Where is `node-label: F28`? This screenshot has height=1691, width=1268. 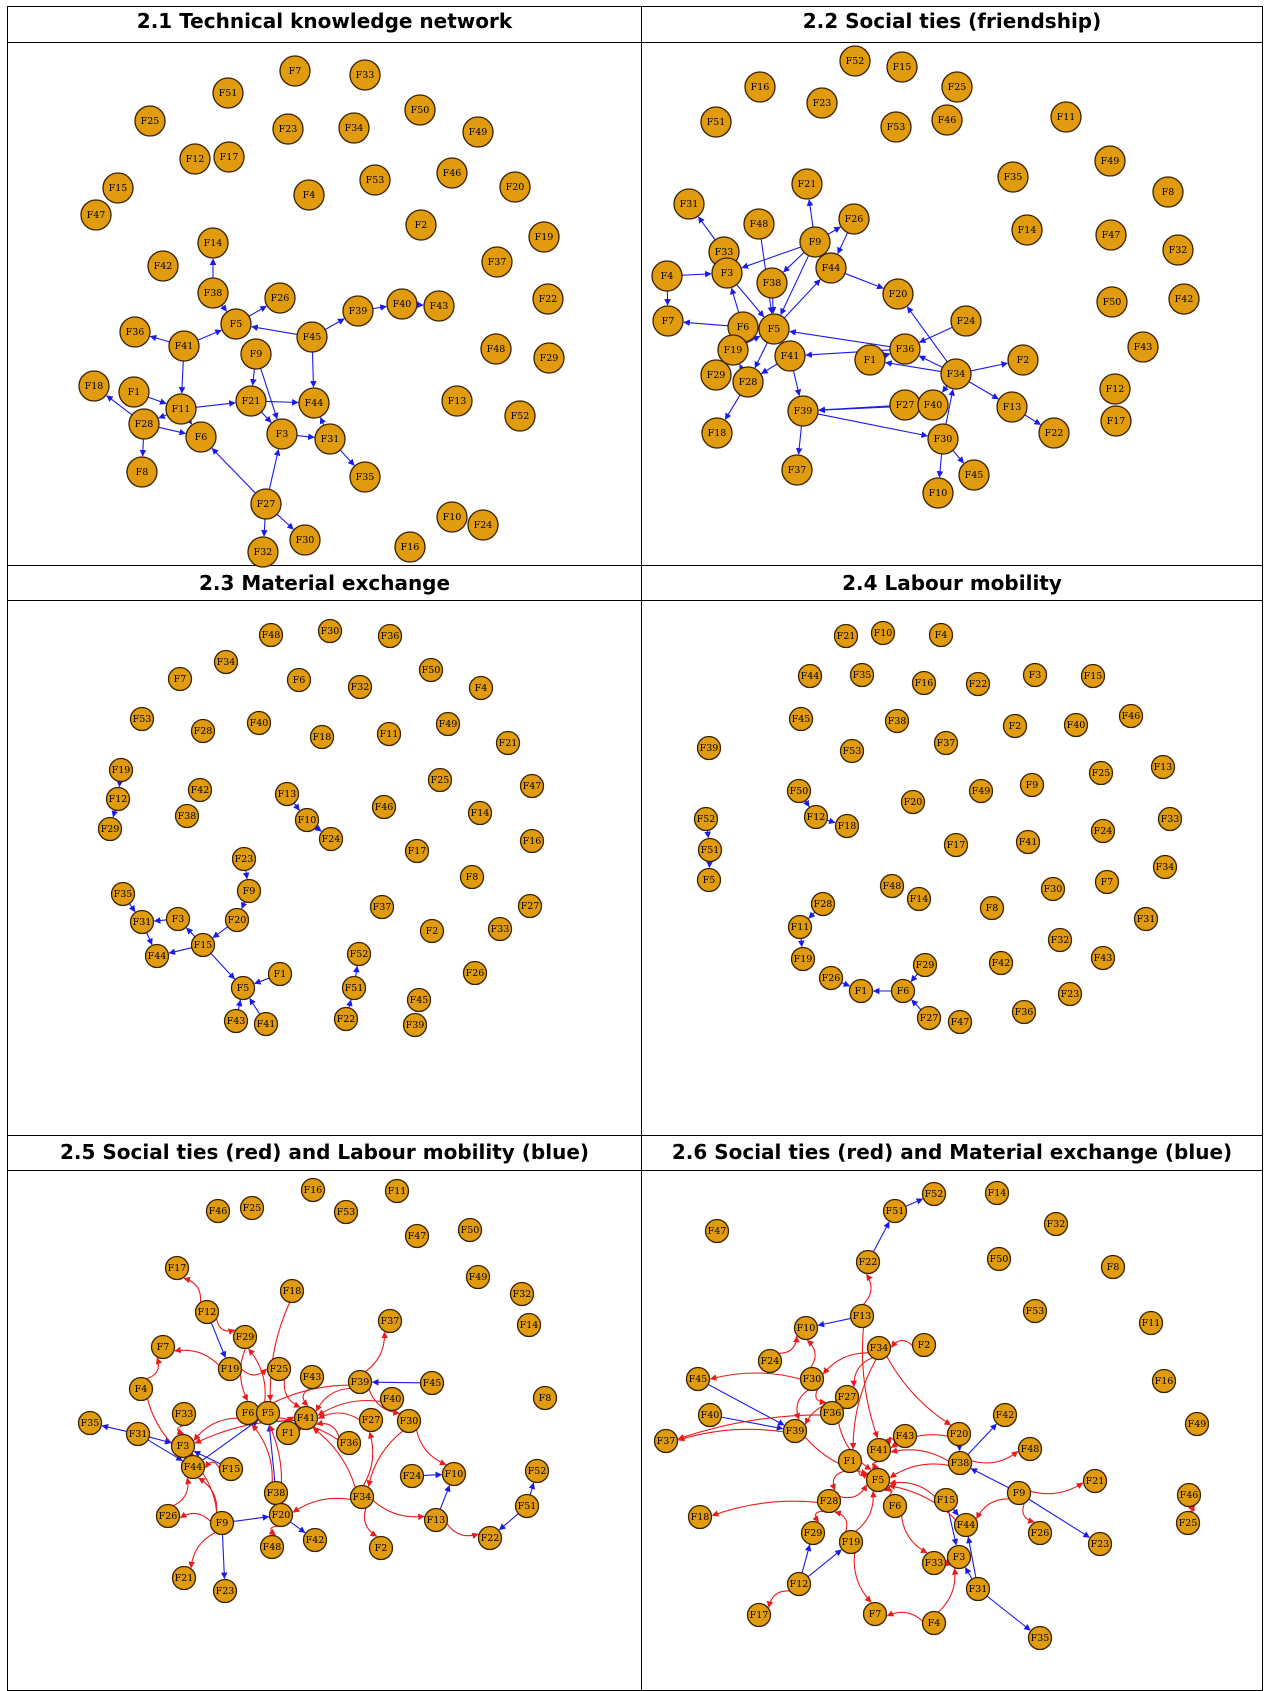 node-label: F28 is located at coordinates (144, 424).